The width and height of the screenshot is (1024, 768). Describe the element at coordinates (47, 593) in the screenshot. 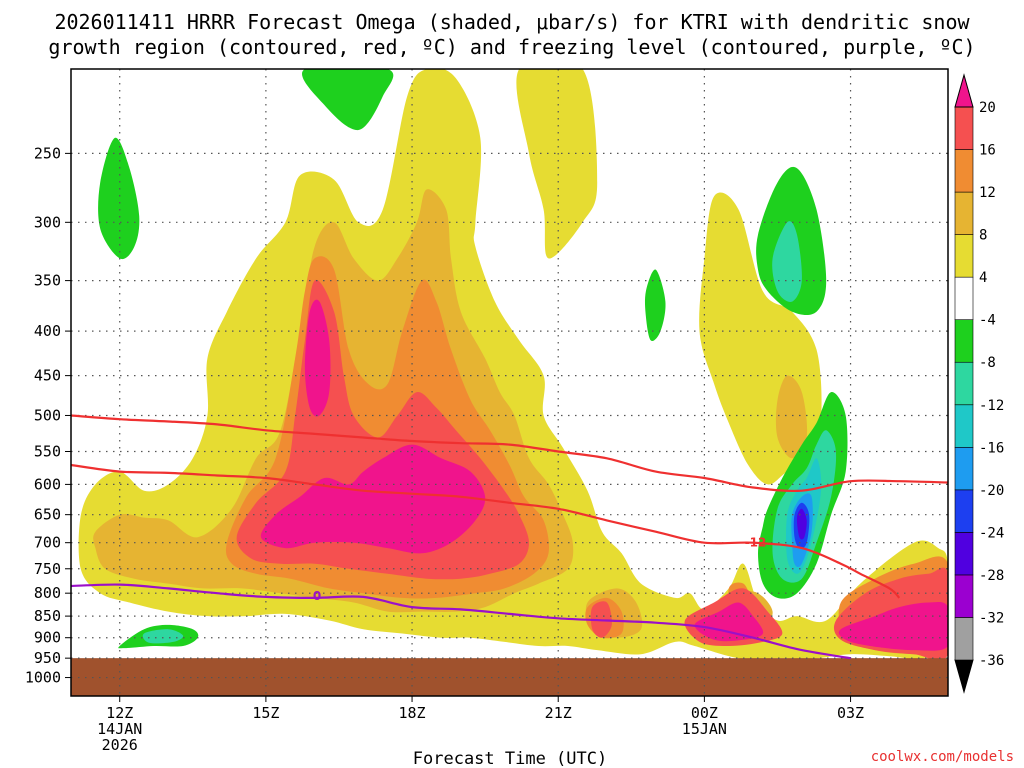

I see `y-tick-label-800: 800` at that location.